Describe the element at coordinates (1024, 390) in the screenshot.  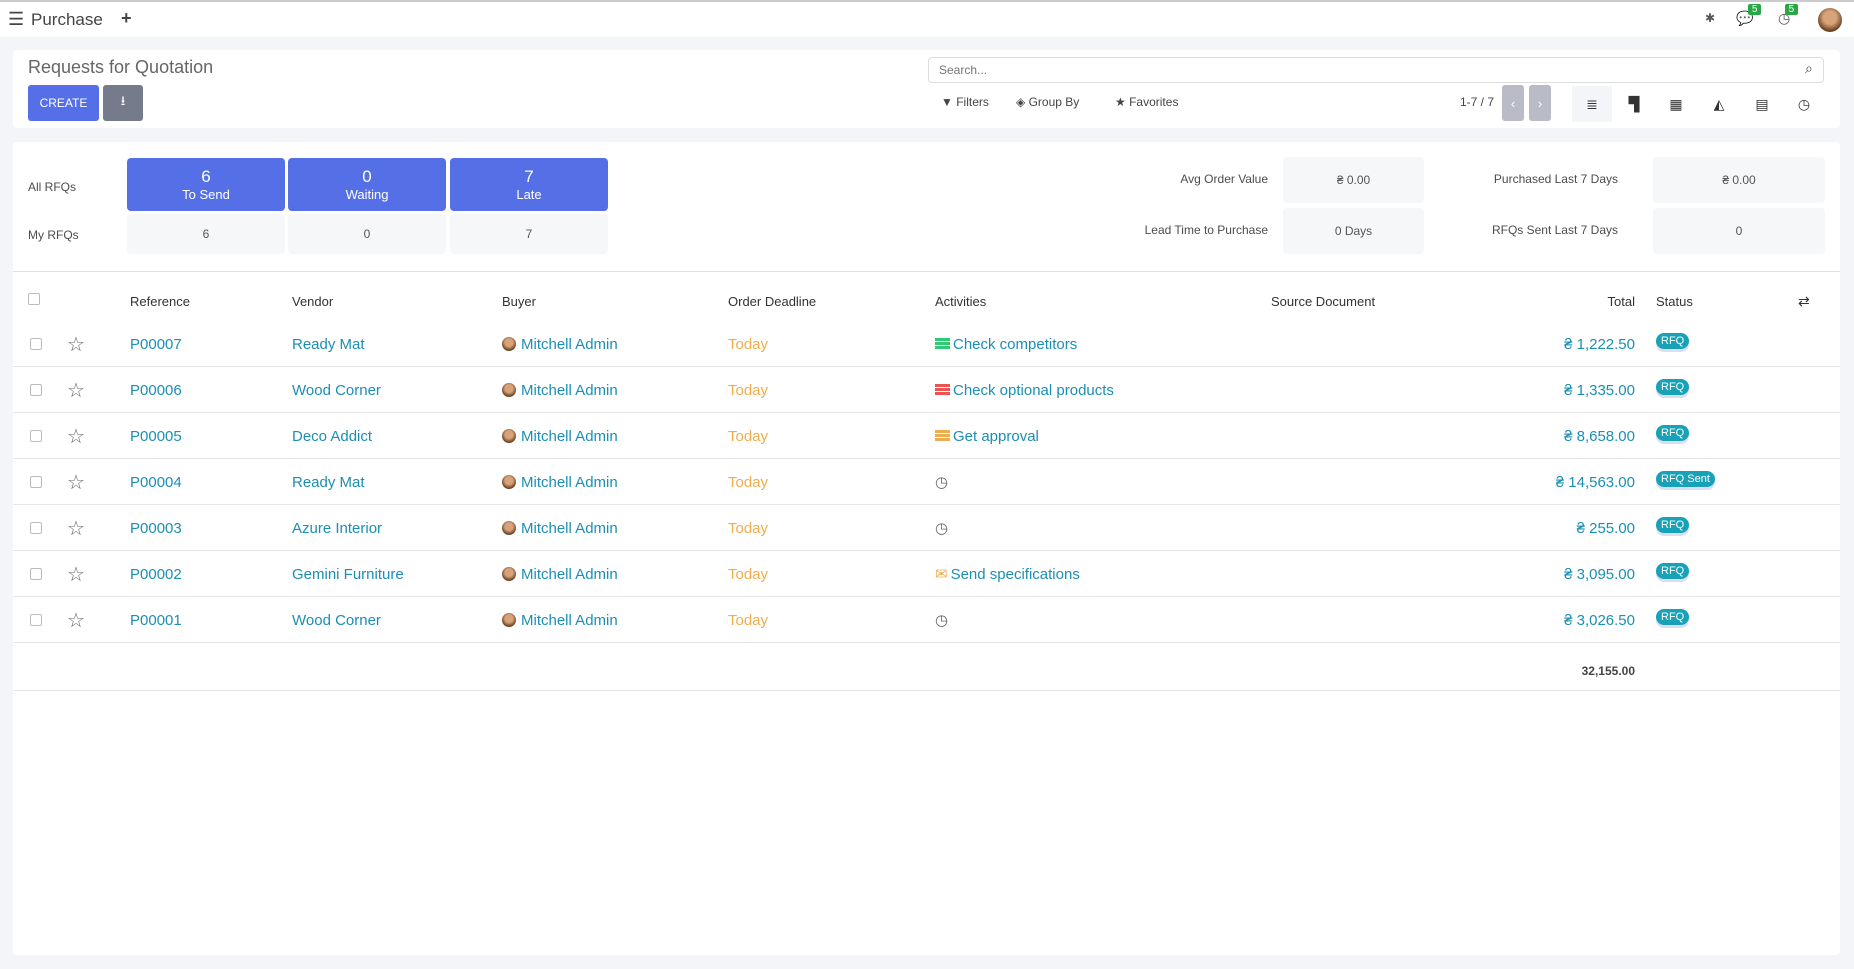
I see `activity: Check optional products` at that location.